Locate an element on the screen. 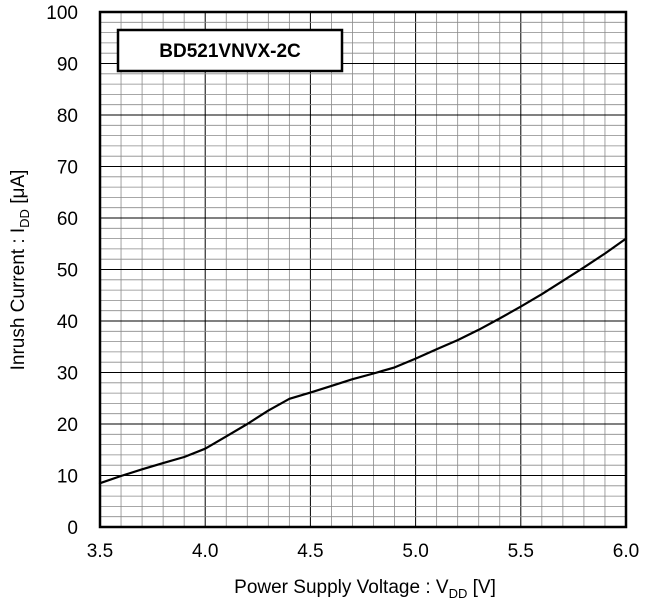 This screenshot has width=648, height=608. y-tick-label: 30 is located at coordinates (67, 374).